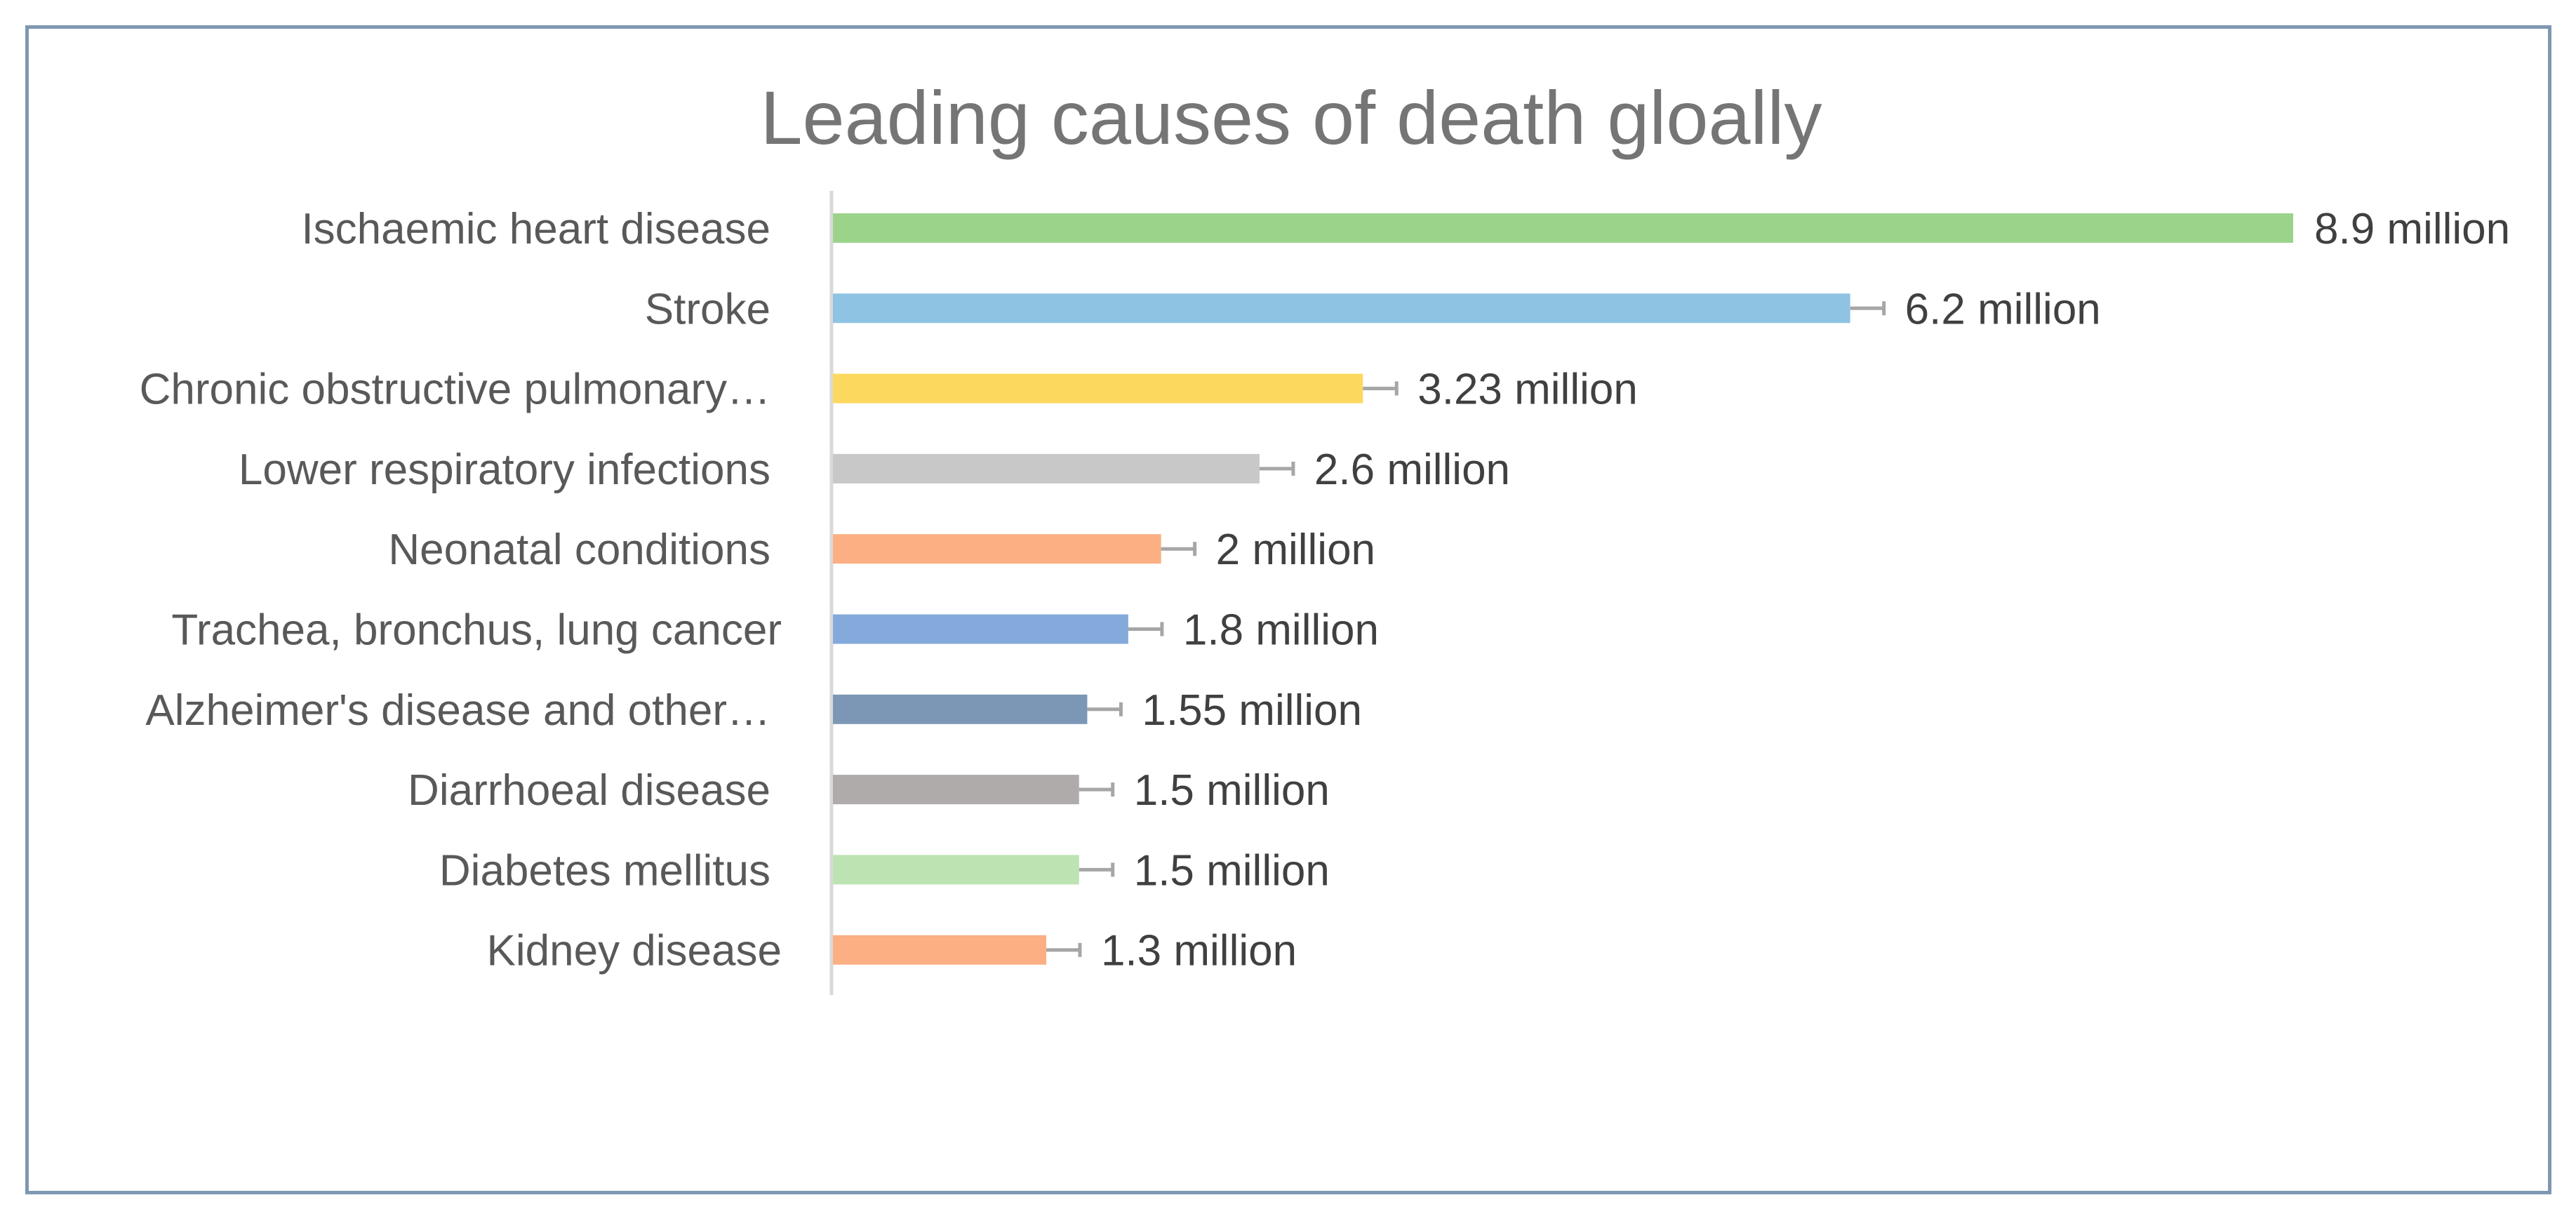 Image resolution: width=2576 pixels, height=1214 pixels. What do you see at coordinates (1527, 390) in the screenshot?
I see `value-label: 3.23 million` at bounding box center [1527, 390].